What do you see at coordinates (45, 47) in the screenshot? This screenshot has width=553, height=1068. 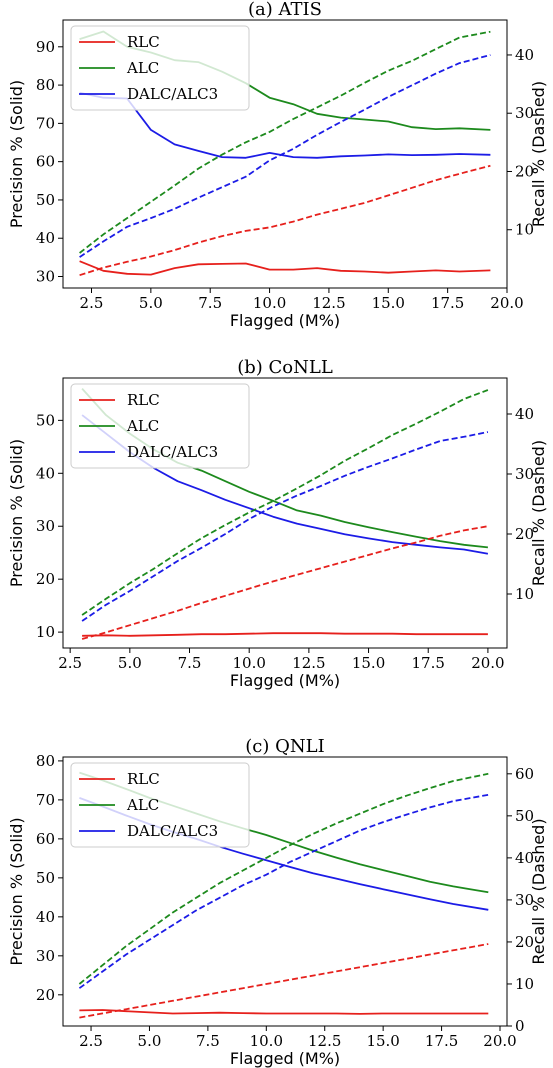 I see `y-left-tick-label: 90` at bounding box center [45, 47].